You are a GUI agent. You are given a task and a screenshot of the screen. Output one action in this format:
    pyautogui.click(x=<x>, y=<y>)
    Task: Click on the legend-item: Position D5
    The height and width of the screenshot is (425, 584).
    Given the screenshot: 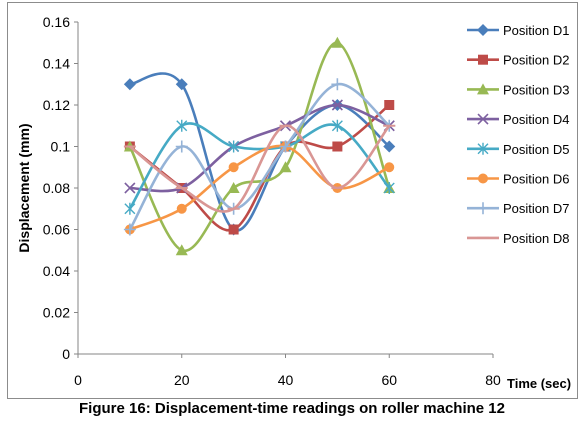 What is the action you would take?
    pyautogui.click(x=518, y=149)
    